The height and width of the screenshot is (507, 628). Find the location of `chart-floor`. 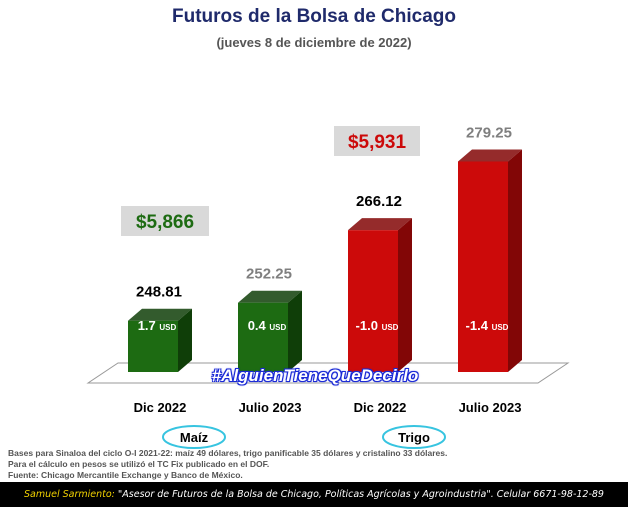

chart-floor is located at coordinates (328, 373).